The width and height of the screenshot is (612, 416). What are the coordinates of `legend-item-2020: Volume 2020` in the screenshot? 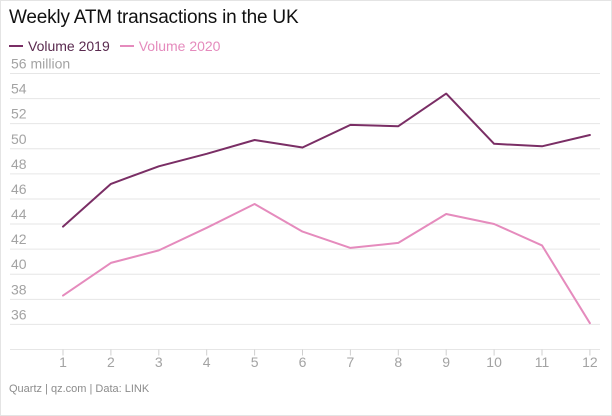 It's located at (170, 46).